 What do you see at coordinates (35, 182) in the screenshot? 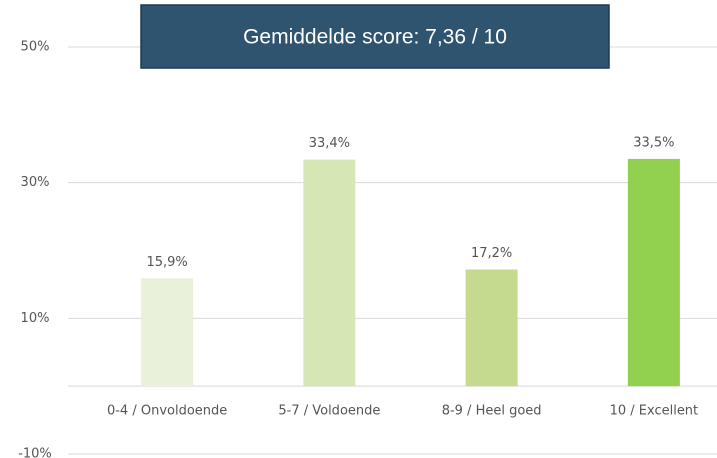
I see `y-tick-label: 30%` at bounding box center [35, 182].